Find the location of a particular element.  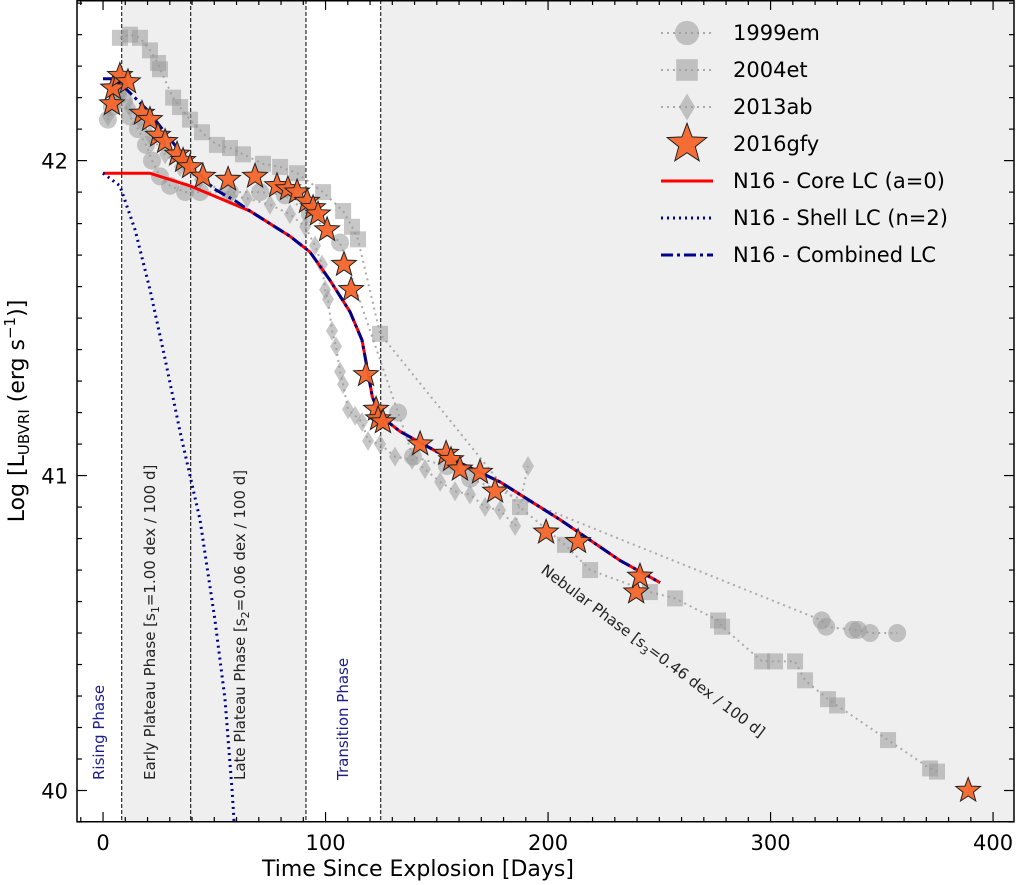

series-line is located at coordinates (169, 497).